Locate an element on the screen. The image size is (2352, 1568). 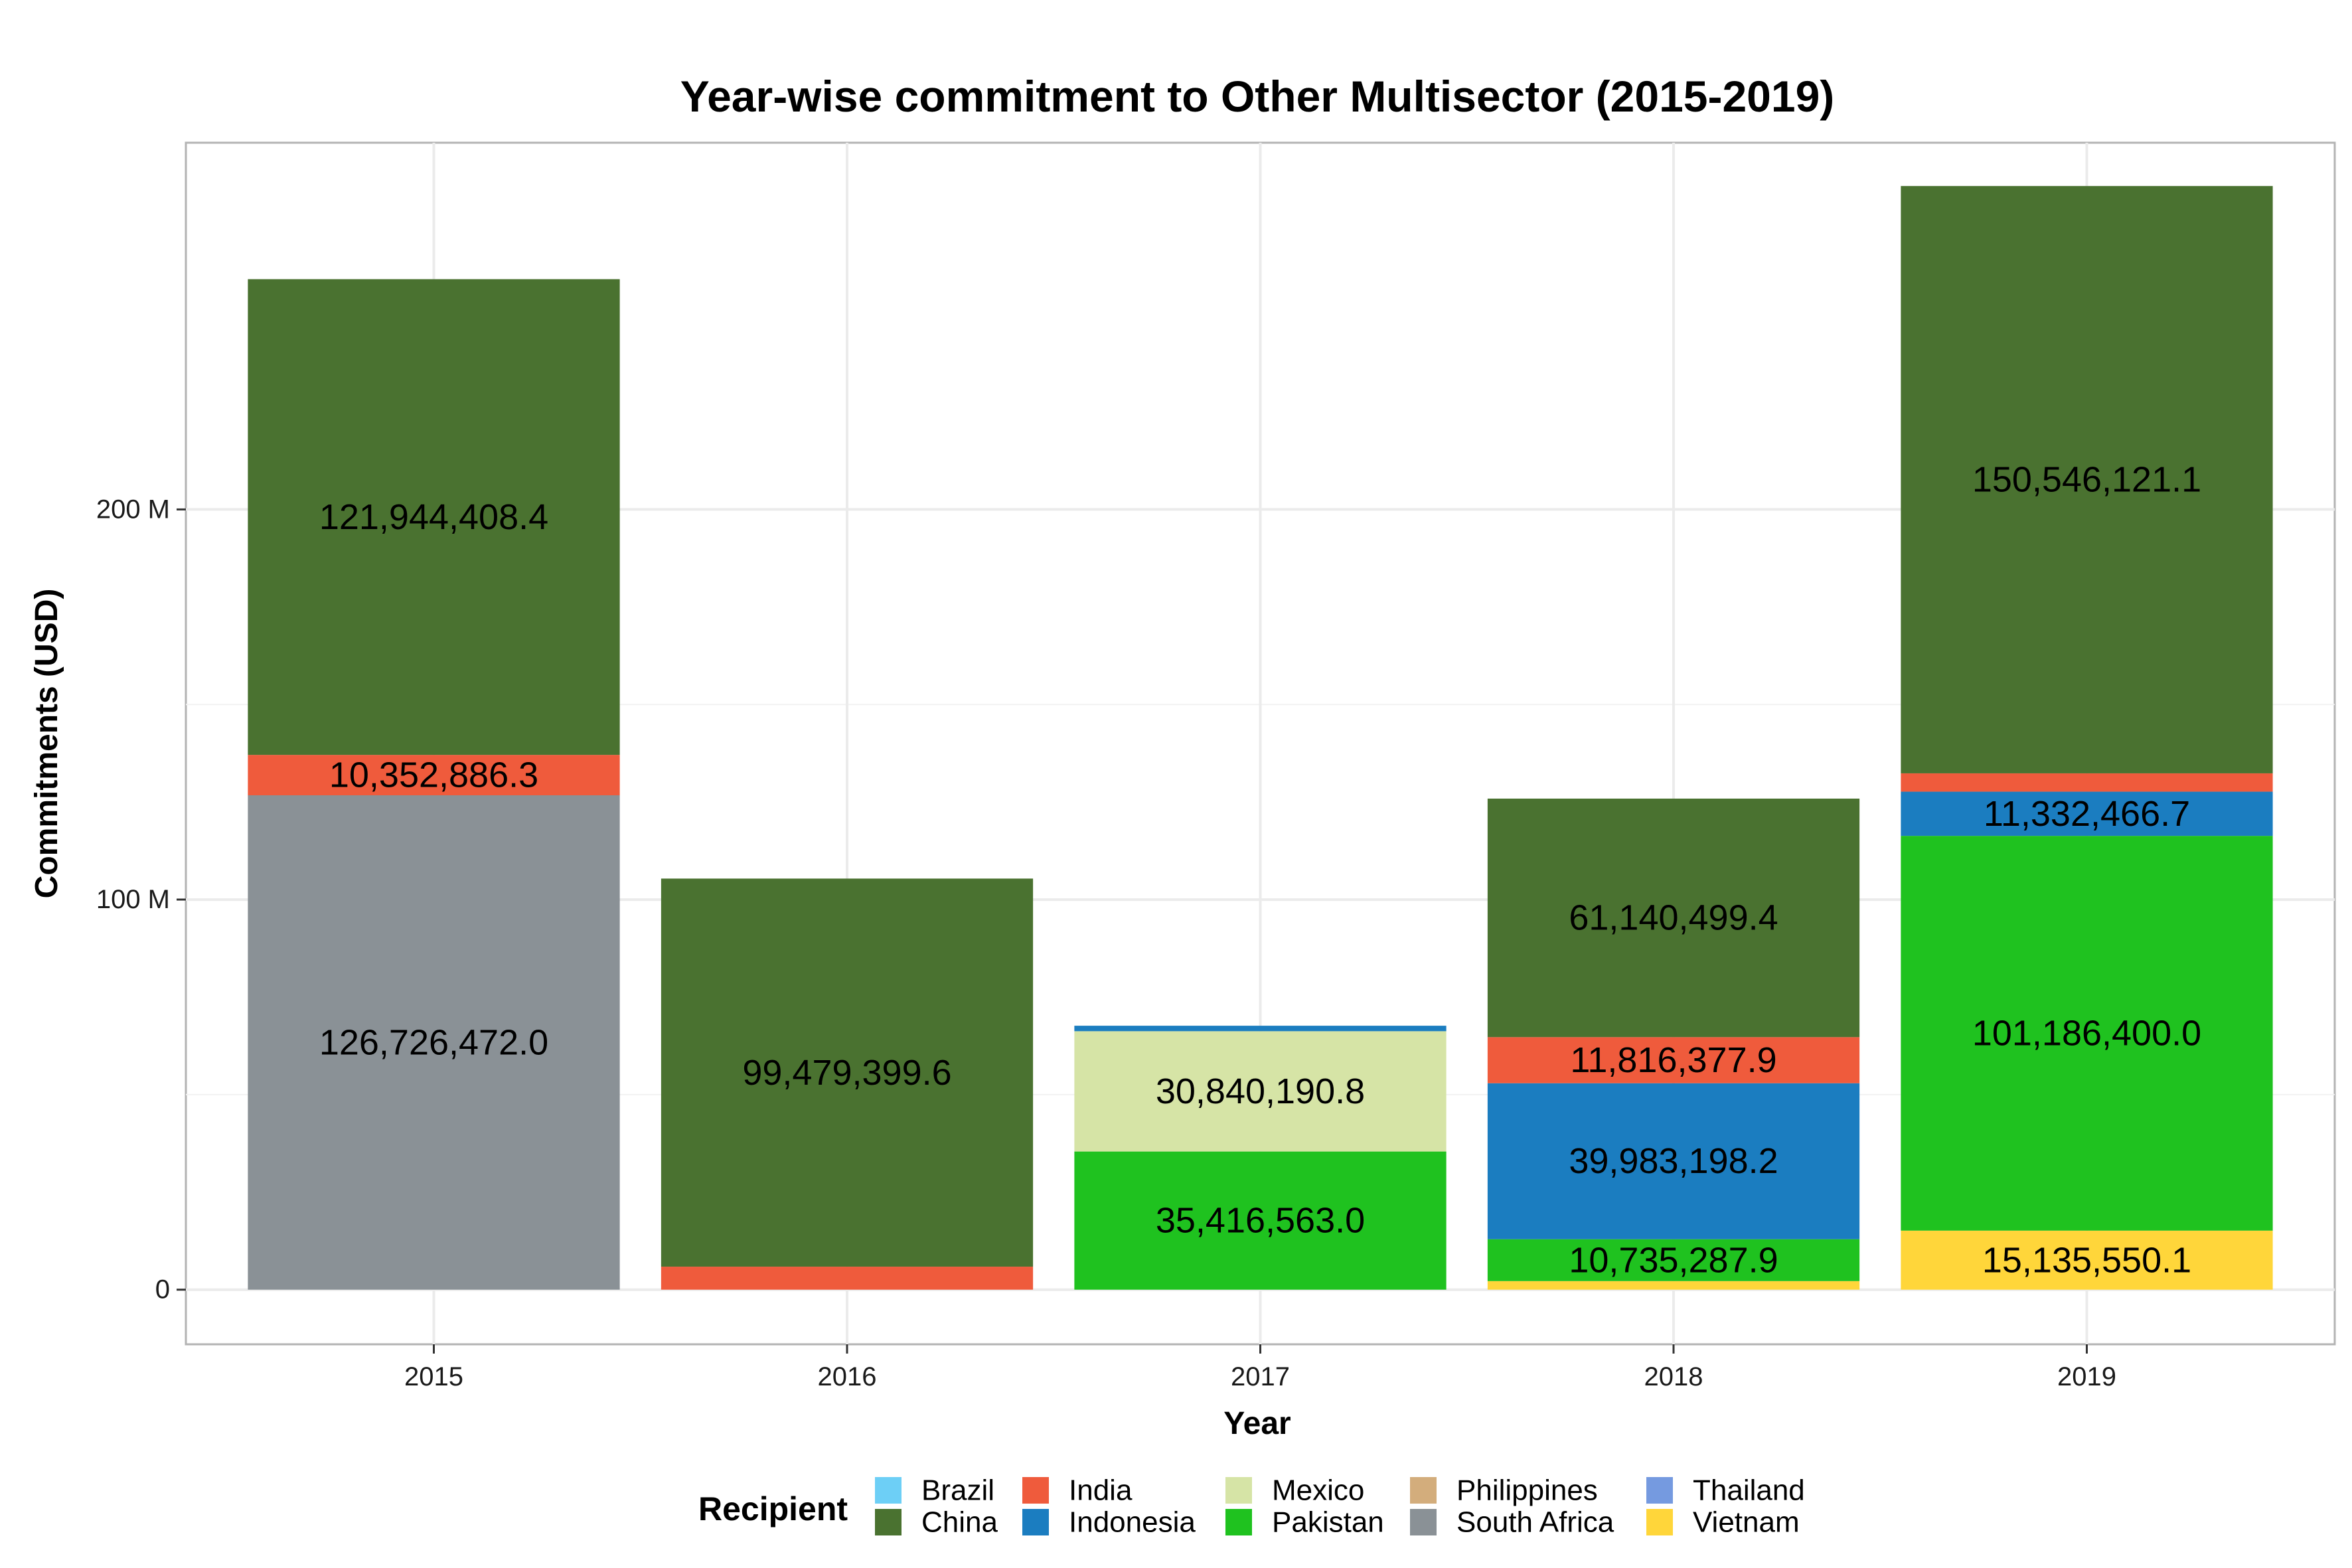
data-label-2019-indonesia: 11,332,466.7 is located at coordinates (2087, 814).